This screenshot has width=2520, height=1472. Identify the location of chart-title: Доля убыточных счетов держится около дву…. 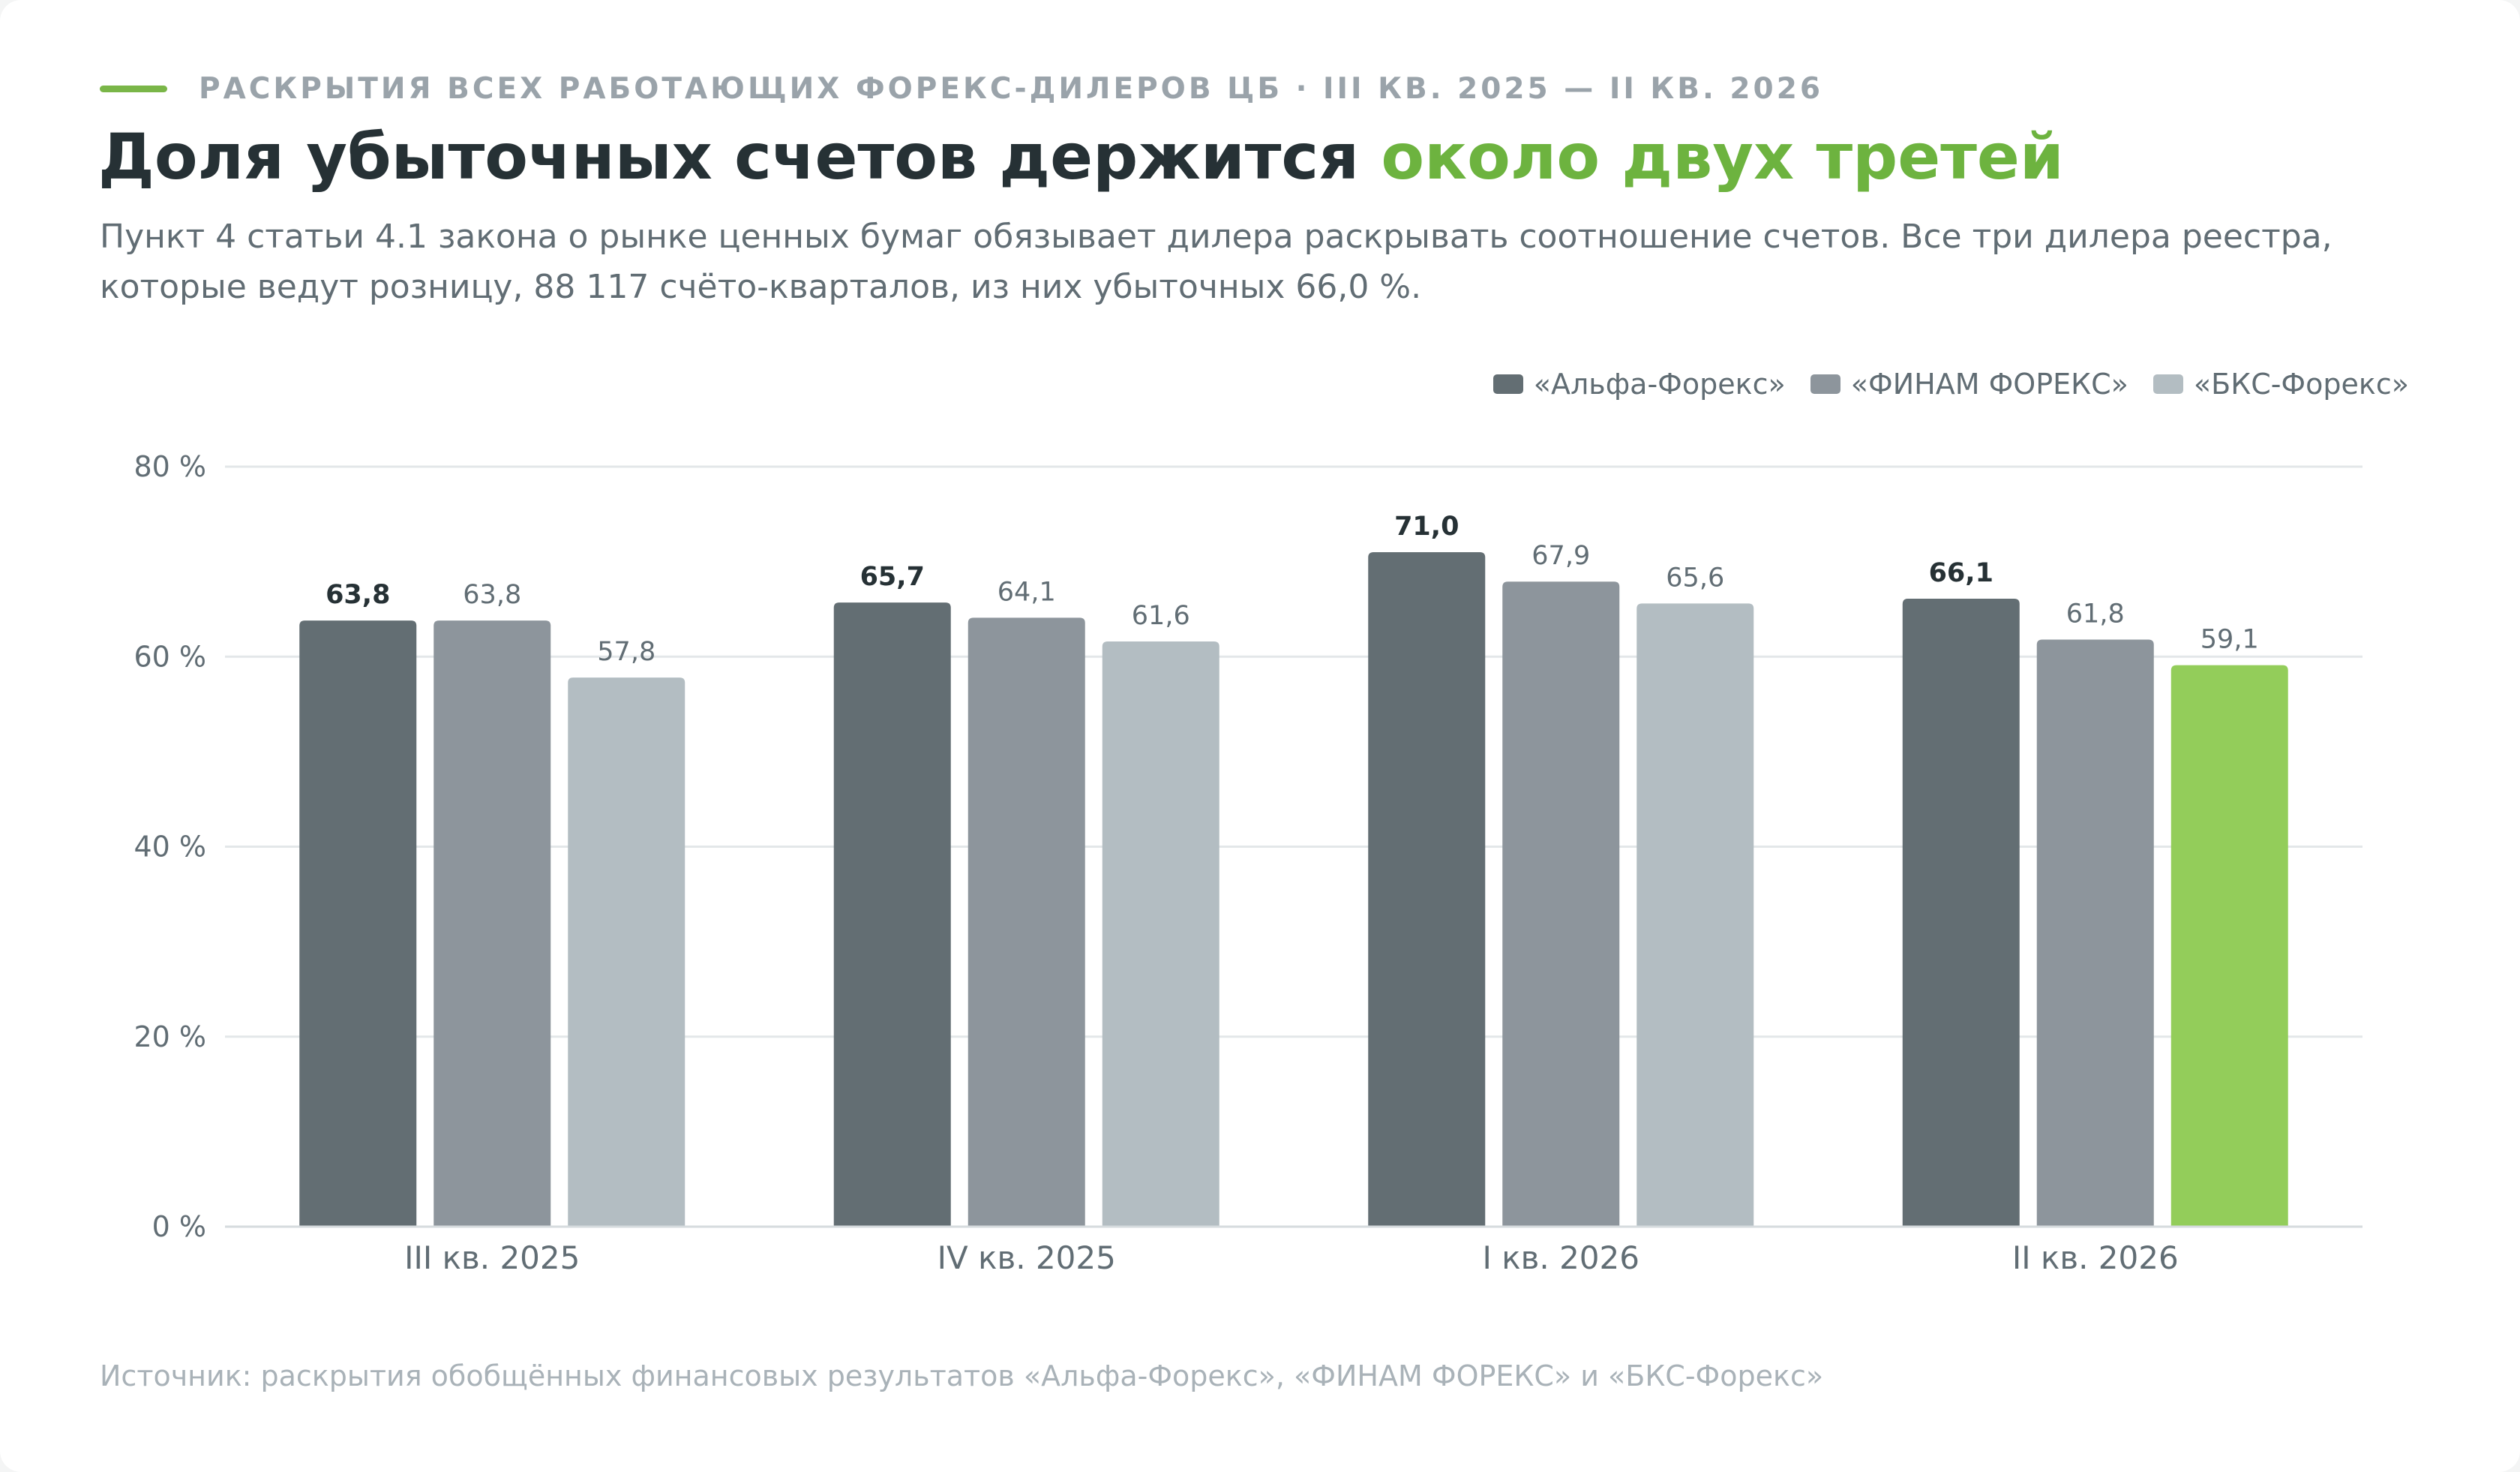
(1081, 157).